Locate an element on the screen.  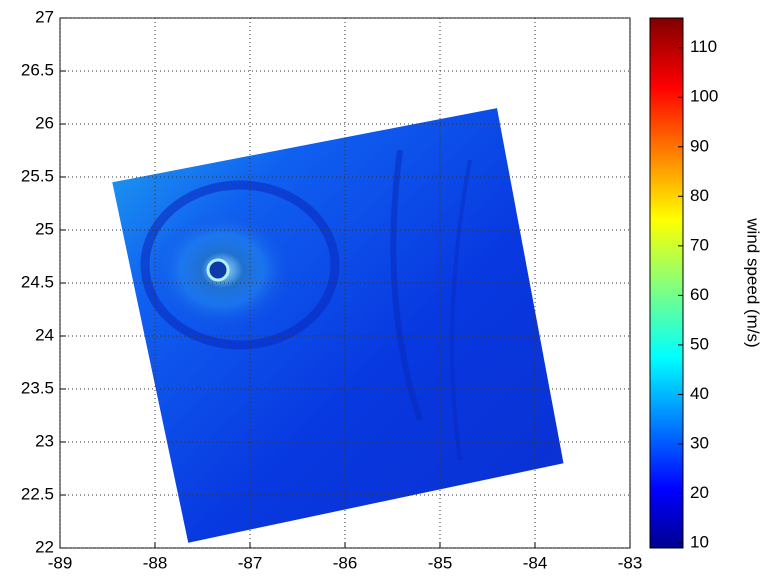
y-tick-label: 24 is located at coordinates (44, 334).